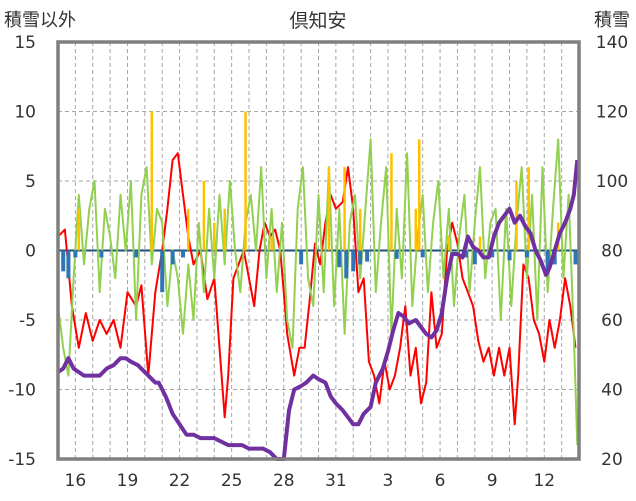 The image size is (636, 501). Describe the element at coordinates (336, 481) in the screenshot. I see `x-tick-label: 31` at that location.